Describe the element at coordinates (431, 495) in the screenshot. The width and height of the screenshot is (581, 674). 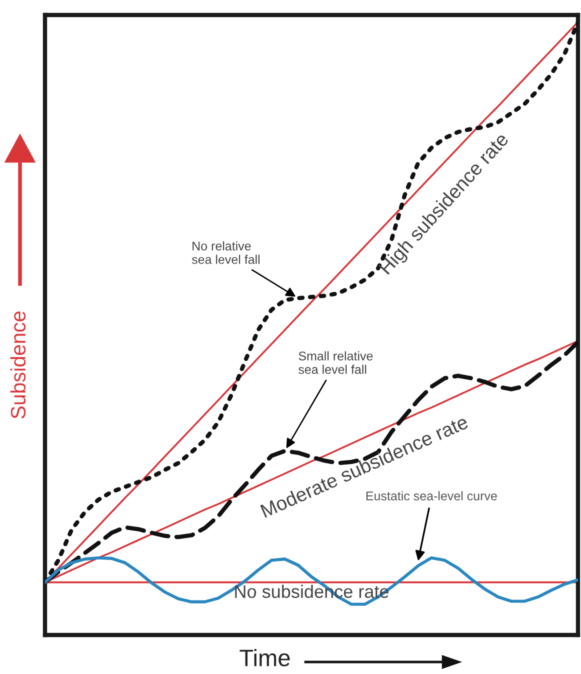
I see `text: Eustatic sea-level curve` at that location.